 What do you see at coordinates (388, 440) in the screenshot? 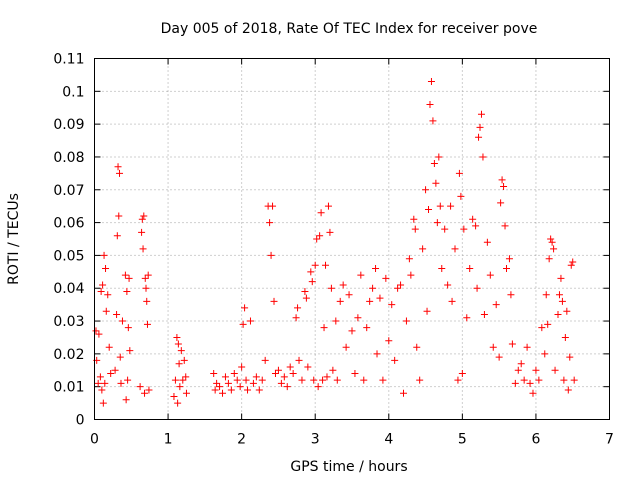
I see `x-tick-label: 4` at bounding box center [388, 440].